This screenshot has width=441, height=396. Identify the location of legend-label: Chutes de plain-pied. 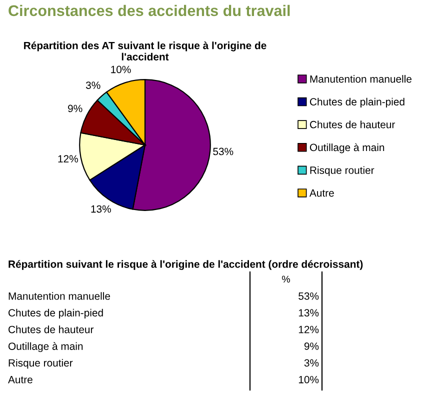
(357, 103).